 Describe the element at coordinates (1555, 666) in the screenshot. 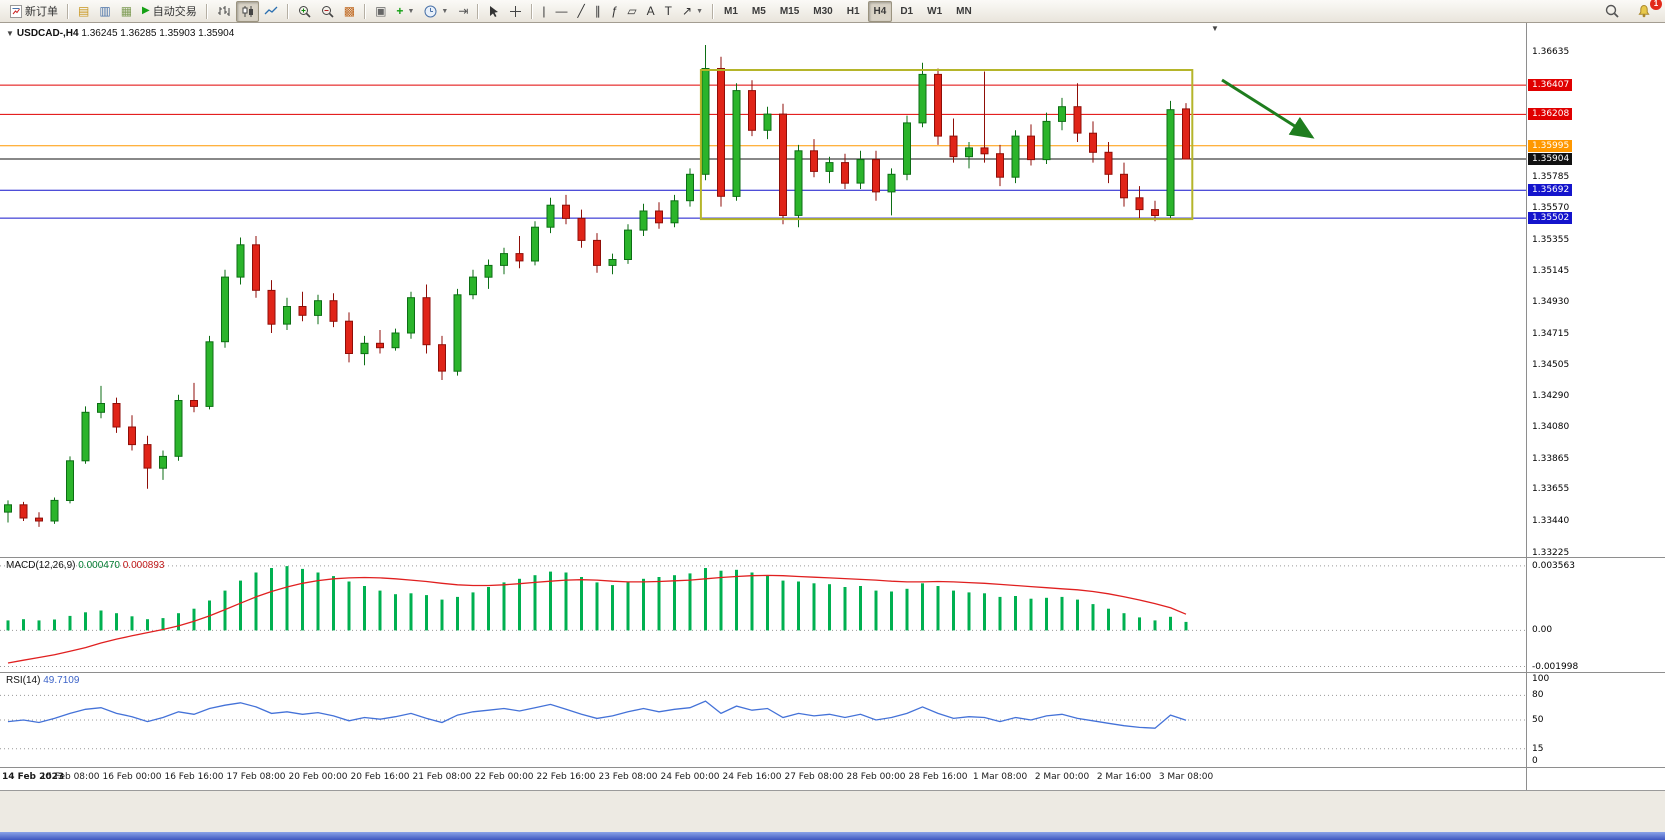

I see `macd-scale-tick: -0.001998` at that location.